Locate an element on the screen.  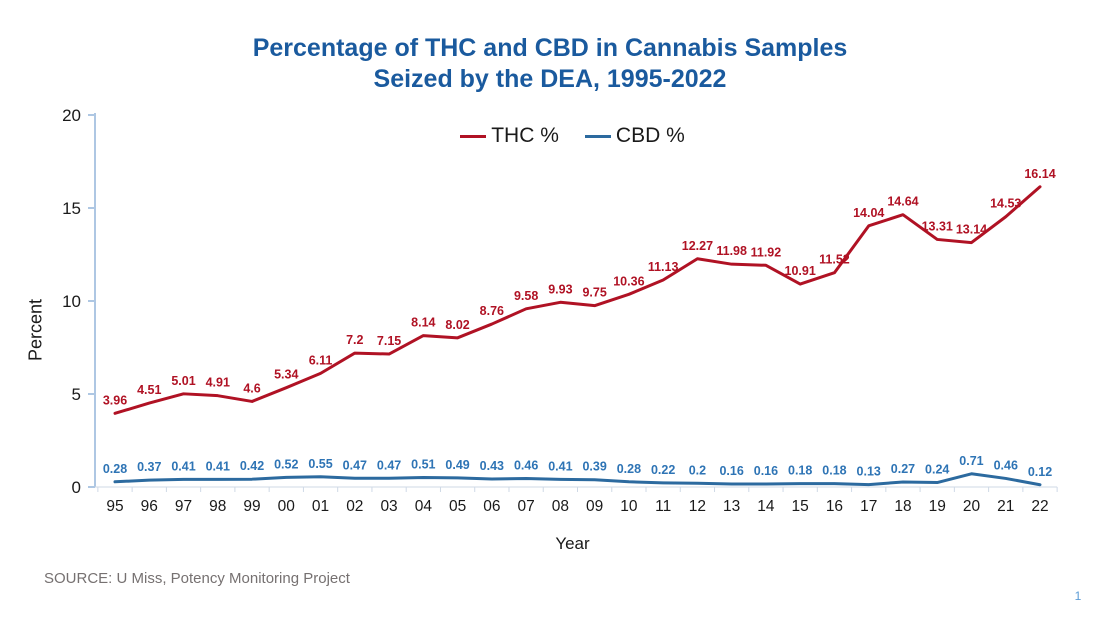
thc-data-label: 11.52 is located at coordinates (834, 260).